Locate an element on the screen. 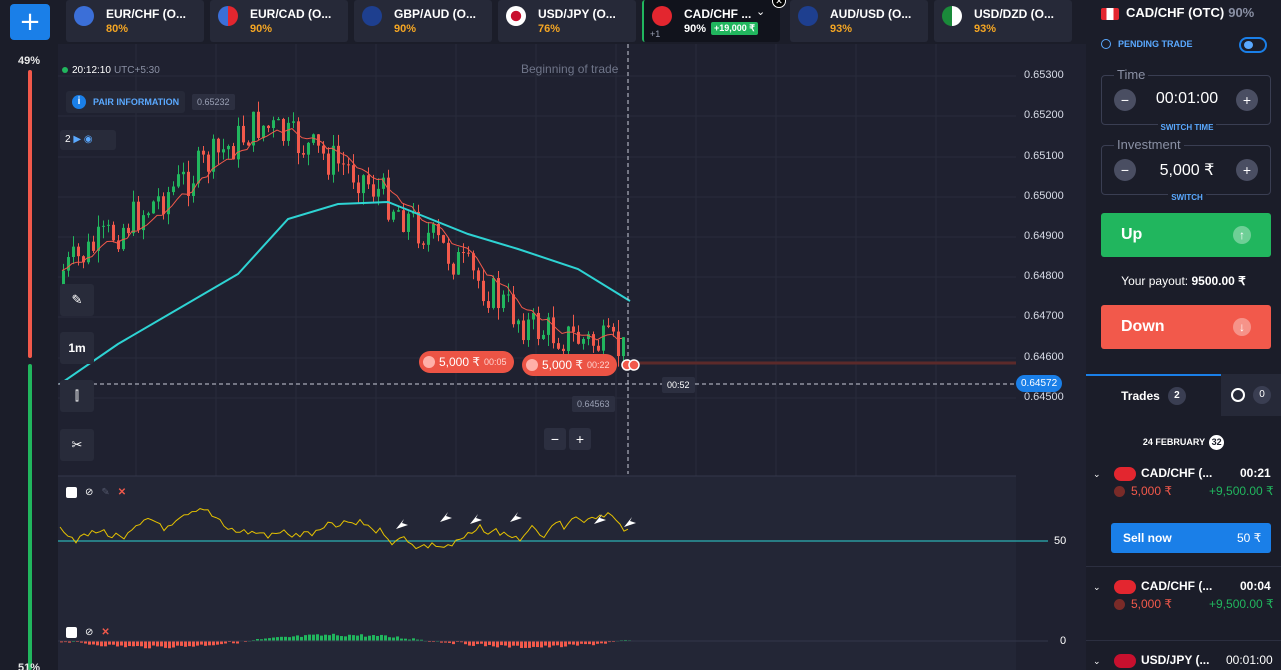  annotation-arrow is located at coordinates (630, 522).